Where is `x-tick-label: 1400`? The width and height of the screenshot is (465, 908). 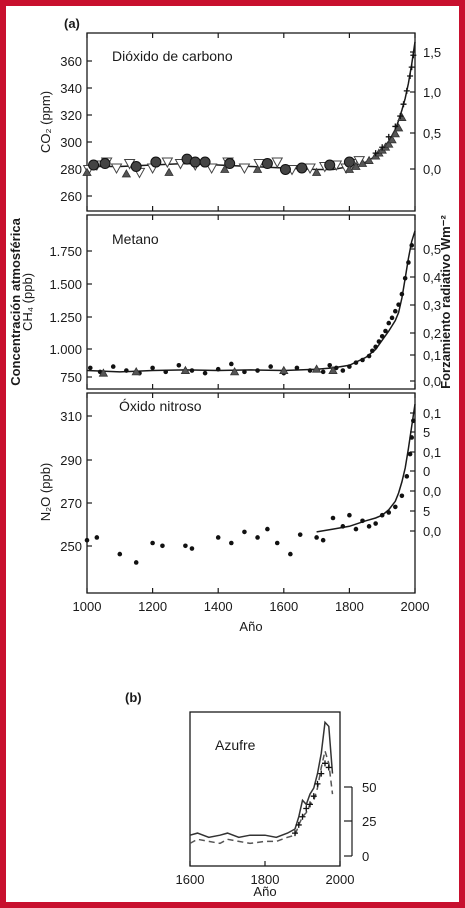 x-tick-label: 1400 is located at coordinates (218, 606).